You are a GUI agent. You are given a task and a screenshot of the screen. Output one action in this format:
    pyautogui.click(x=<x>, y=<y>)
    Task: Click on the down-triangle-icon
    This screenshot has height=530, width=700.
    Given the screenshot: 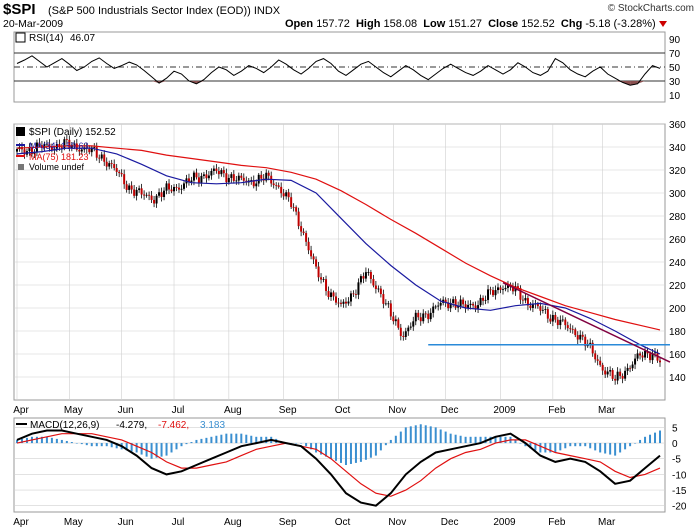 What is the action you would take?
    pyautogui.click(x=662, y=24)
    